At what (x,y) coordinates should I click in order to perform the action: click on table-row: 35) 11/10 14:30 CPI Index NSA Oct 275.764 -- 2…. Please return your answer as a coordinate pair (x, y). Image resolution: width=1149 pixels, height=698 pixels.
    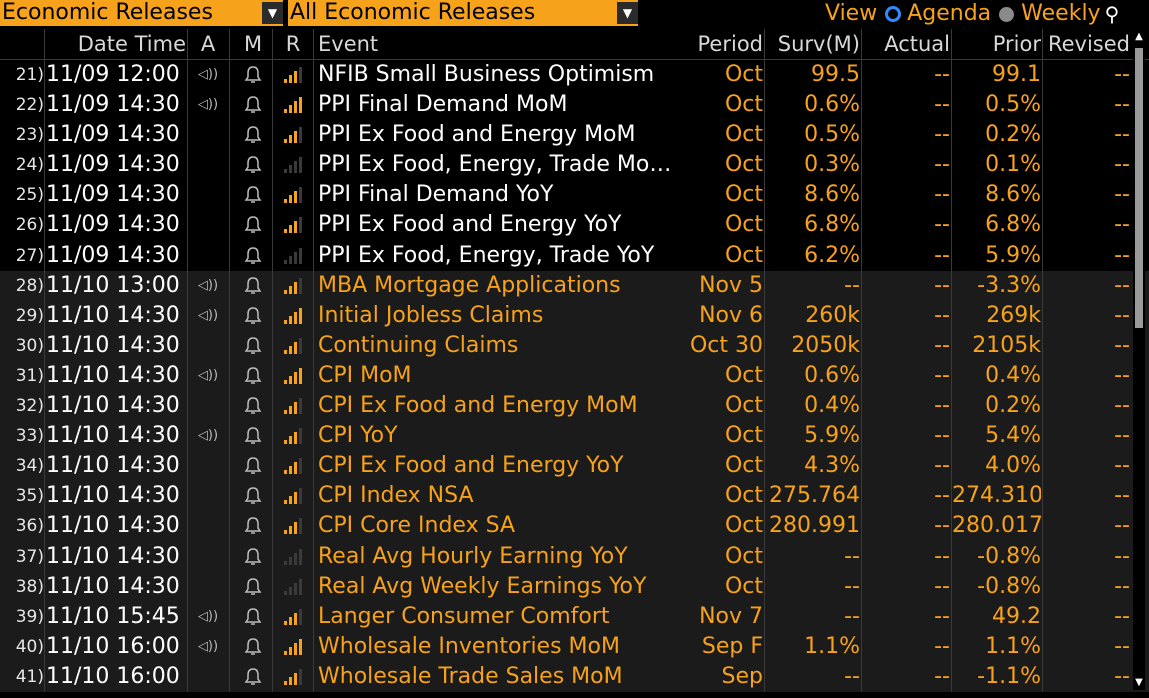
    Looking at the image, I should click on (574, 496).